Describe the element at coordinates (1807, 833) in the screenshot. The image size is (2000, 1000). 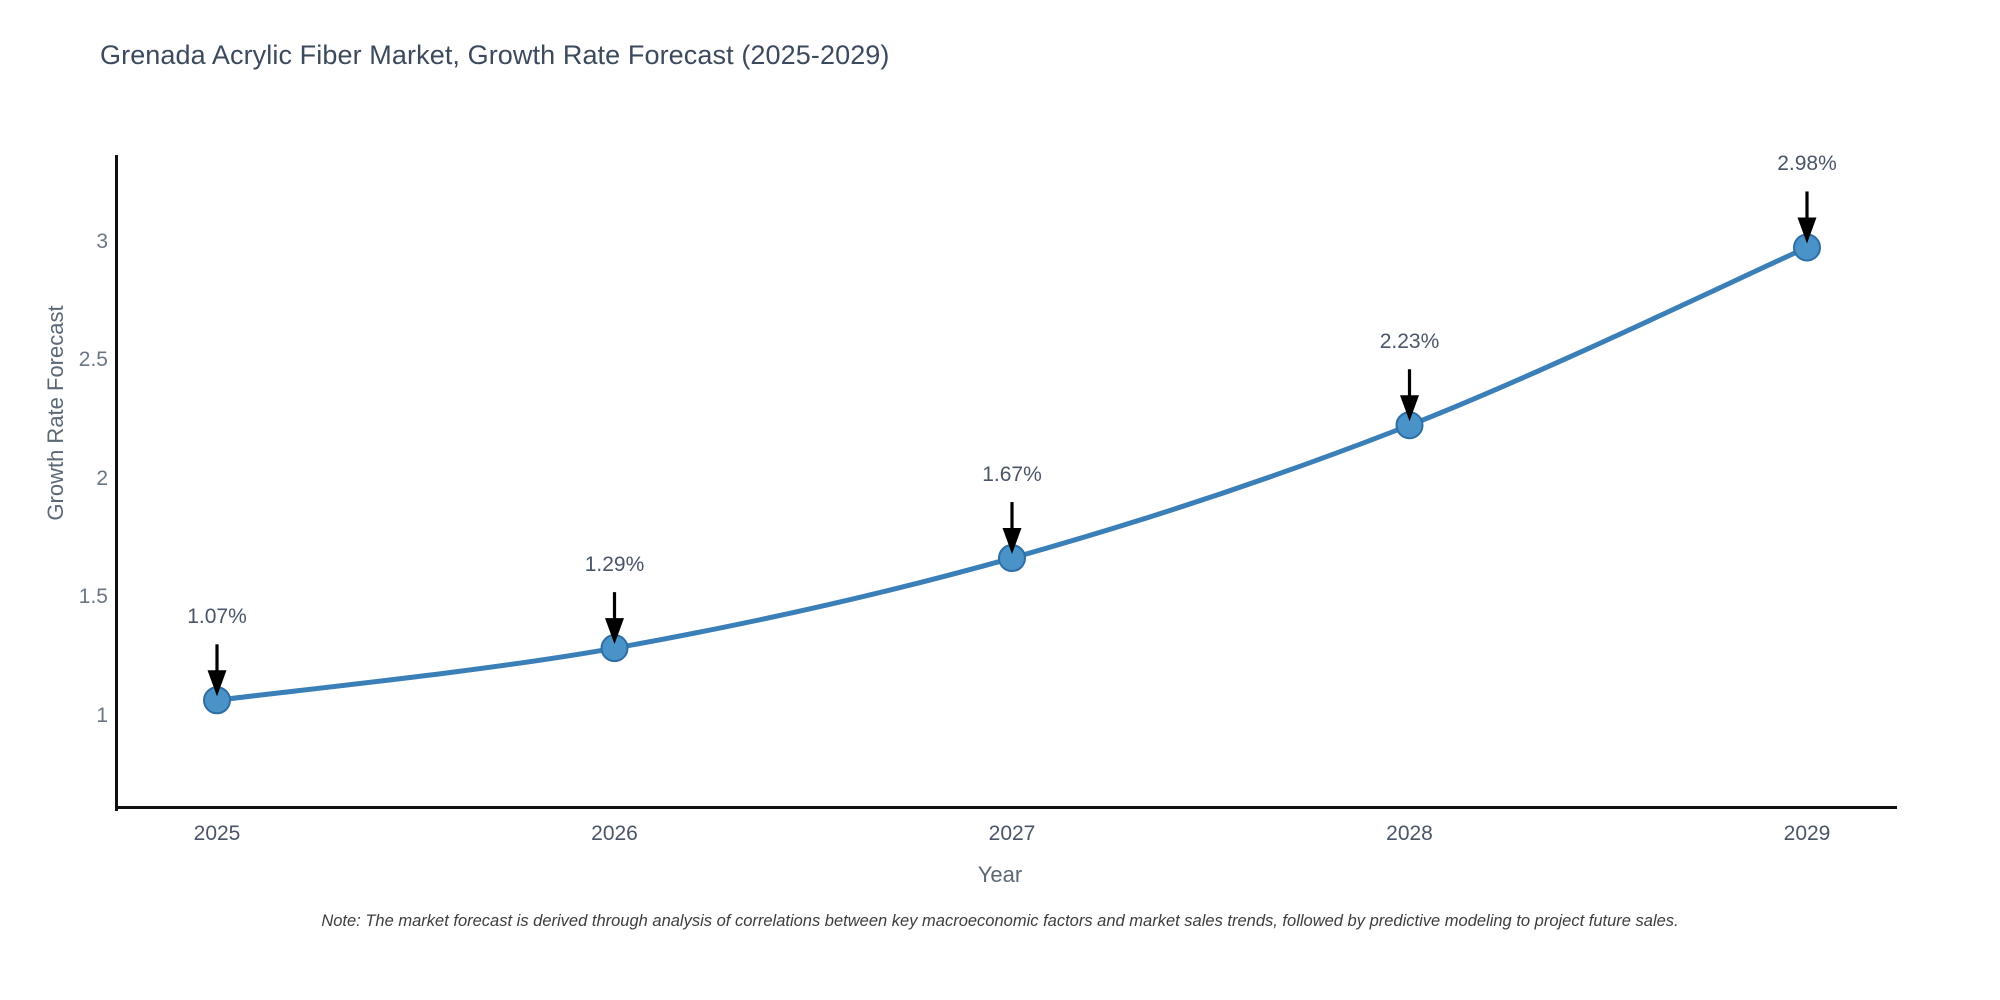
I see `x-axis-tick-label: 2029` at that location.